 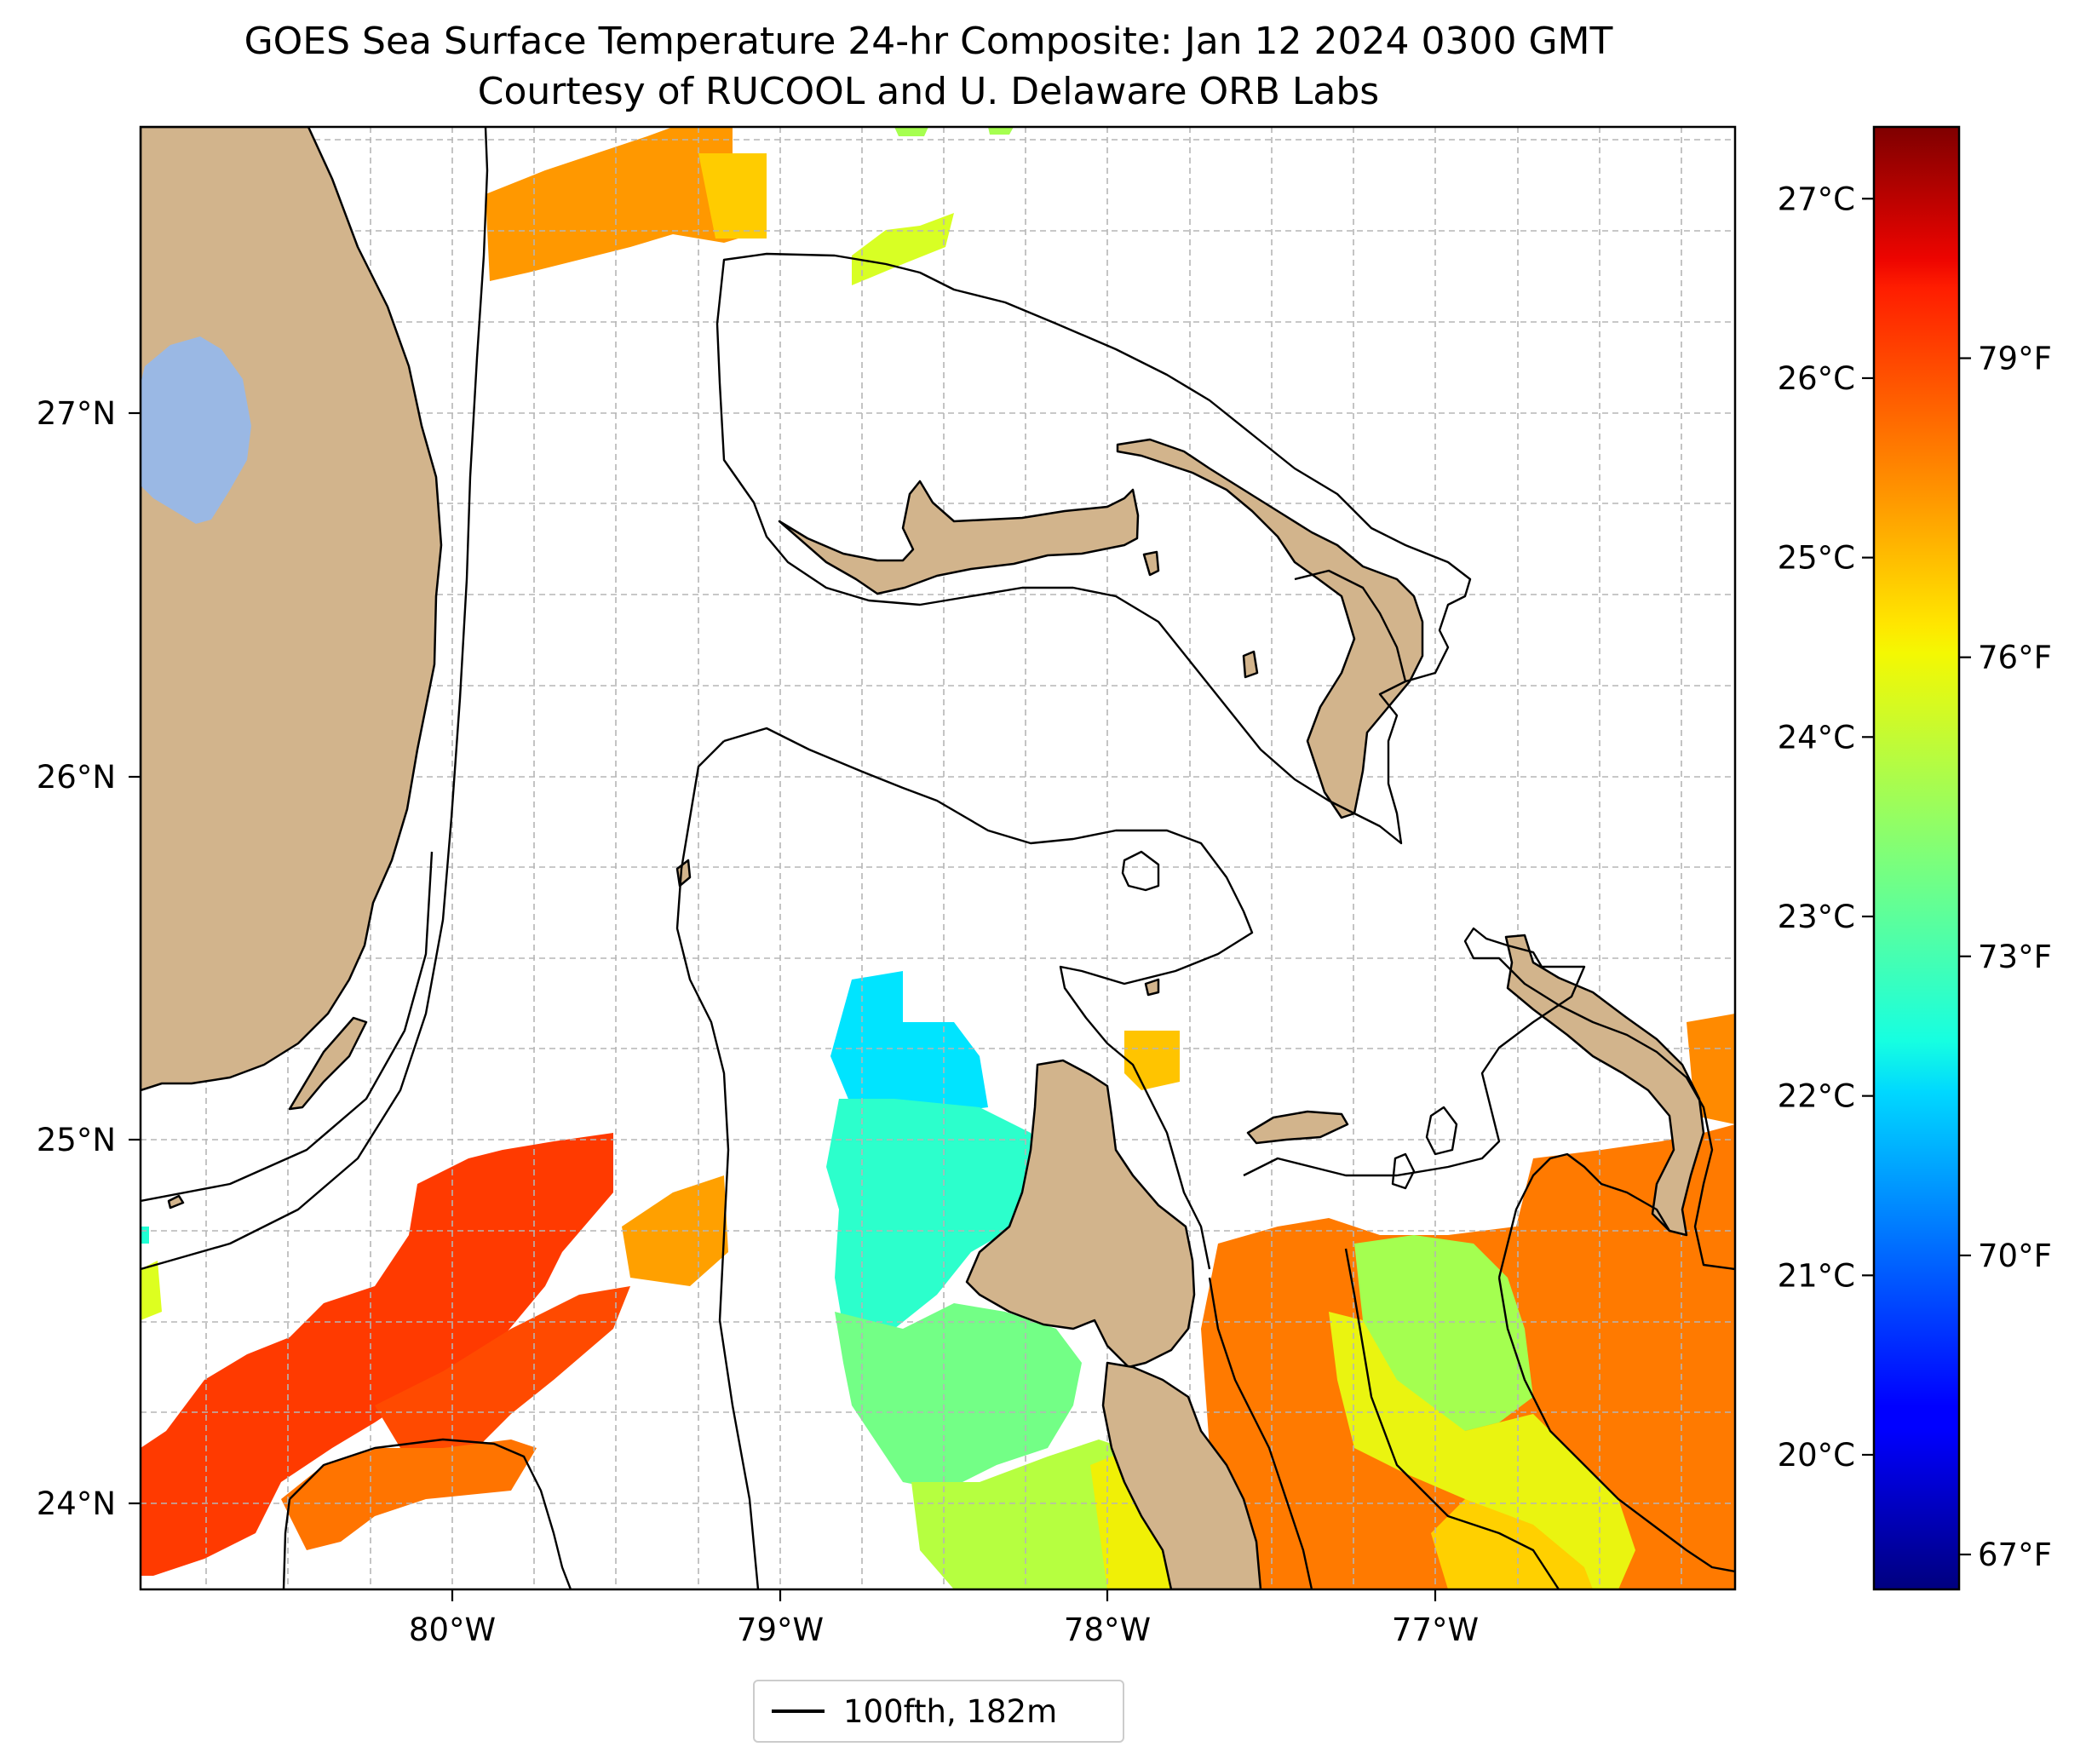 I want to click on fahrenheit-tick-label: 79°F, so click(x=2015, y=359).